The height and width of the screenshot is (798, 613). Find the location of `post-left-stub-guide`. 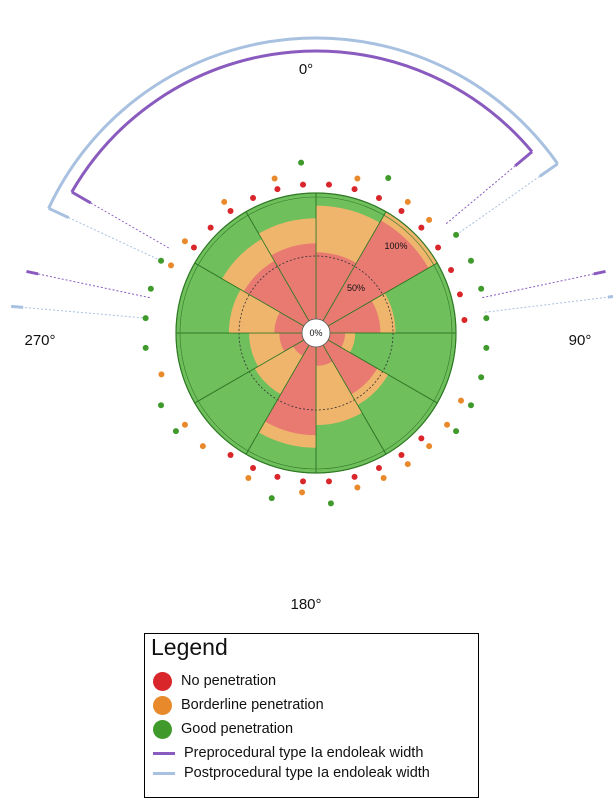

post-left-stub-guide is located at coordinates (82, 312).